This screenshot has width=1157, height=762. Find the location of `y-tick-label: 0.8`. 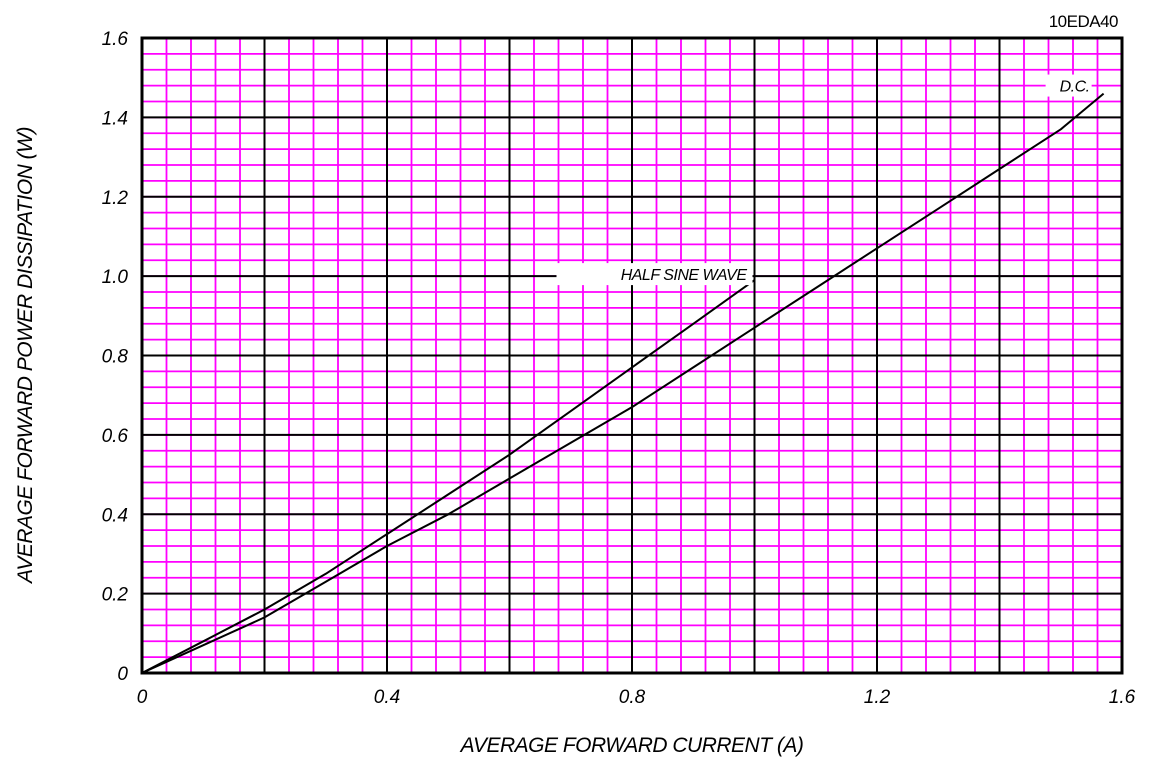

y-tick-label: 0.8 is located at coordinates (115, 357).